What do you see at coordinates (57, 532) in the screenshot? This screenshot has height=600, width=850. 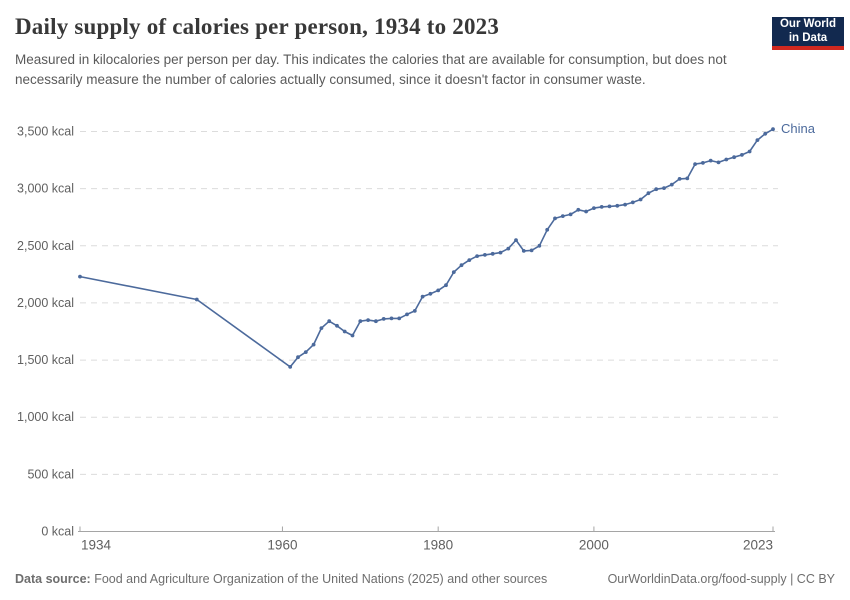 I see `y-axis-label: 0 kcal` at bounding box center [57, 532].